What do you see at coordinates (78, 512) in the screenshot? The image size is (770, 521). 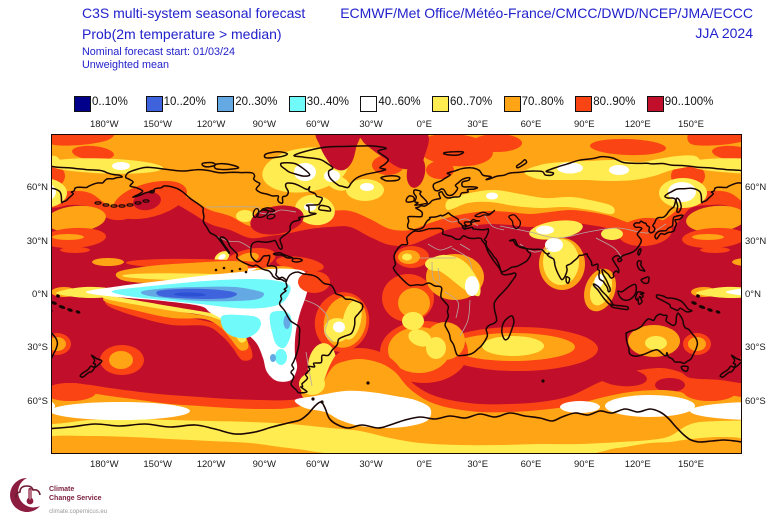 I see `svg-text: climate.copernicus.eu` at bounding box center [78, 512].